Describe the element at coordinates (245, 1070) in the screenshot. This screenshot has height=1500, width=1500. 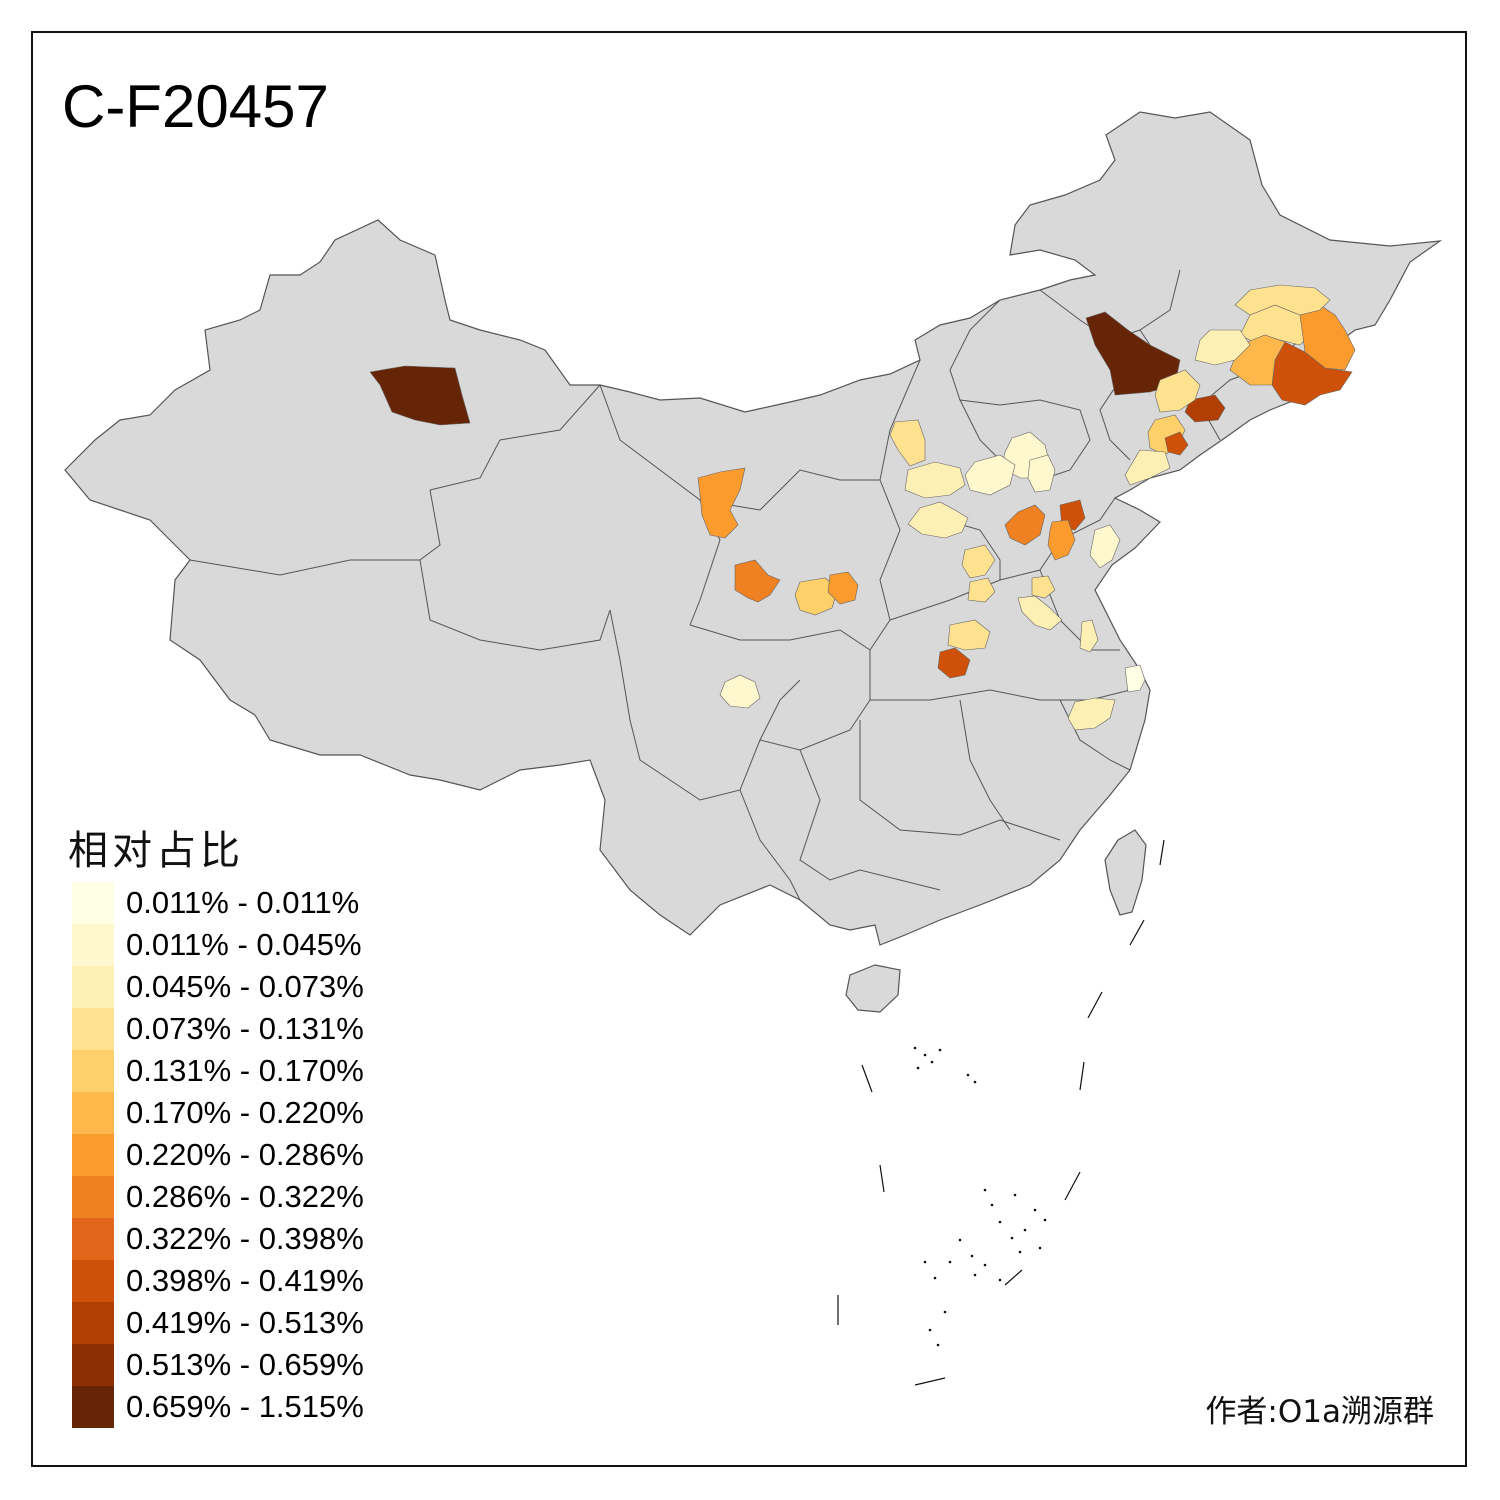
I see `legend-label: 0.131% - 0.170%` at that location.